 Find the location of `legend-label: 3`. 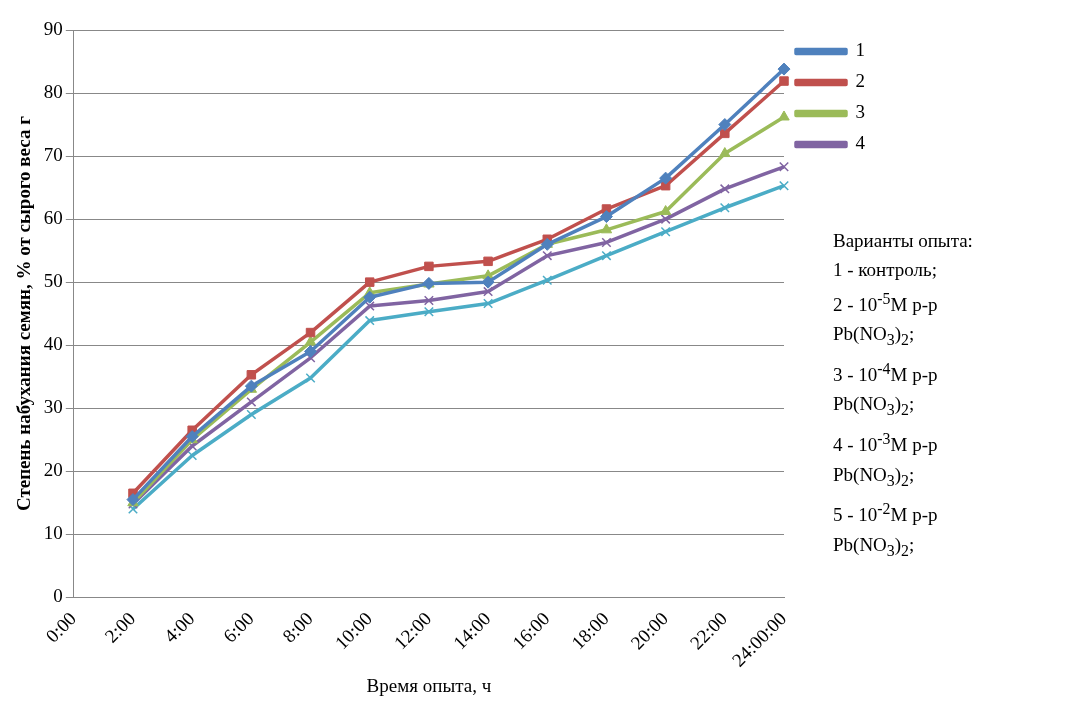

legend-label: 3 is located at coordinates (860, 112).